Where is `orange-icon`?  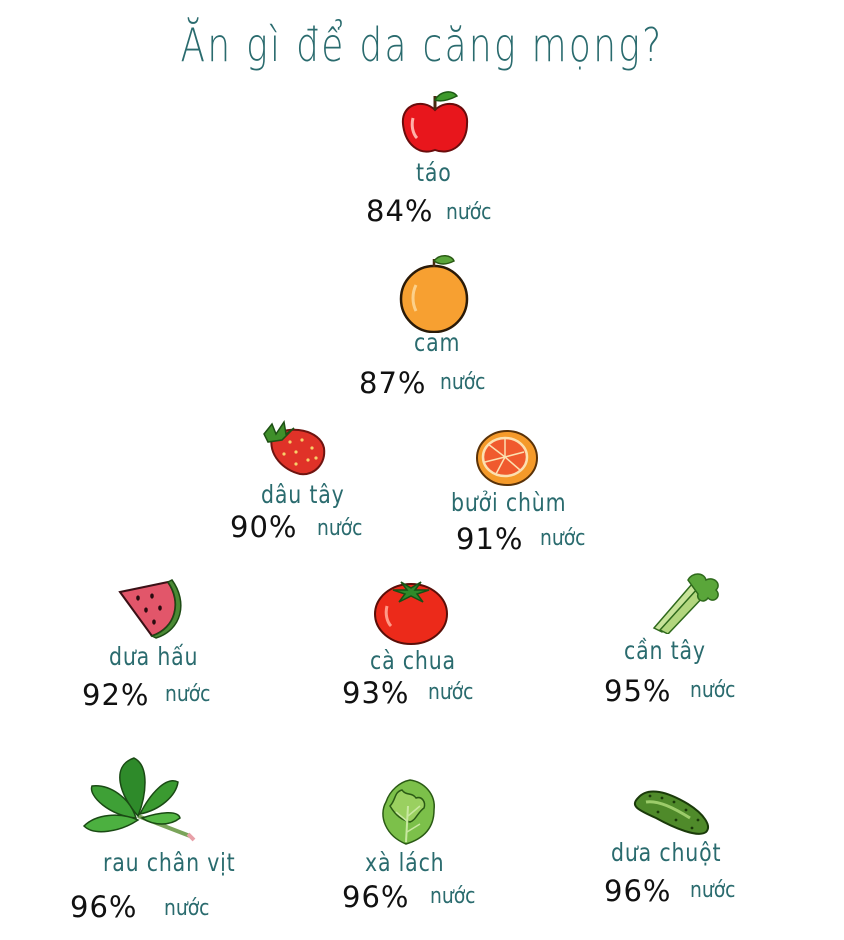 orange-icon is located at coordinates (434, 294).